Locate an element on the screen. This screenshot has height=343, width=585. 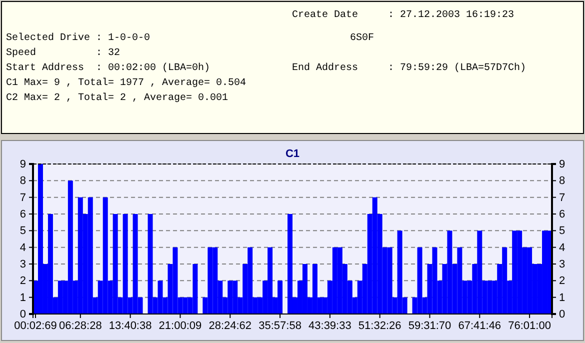
y2-tick-label: 5 is located at coordinates (562, 231).